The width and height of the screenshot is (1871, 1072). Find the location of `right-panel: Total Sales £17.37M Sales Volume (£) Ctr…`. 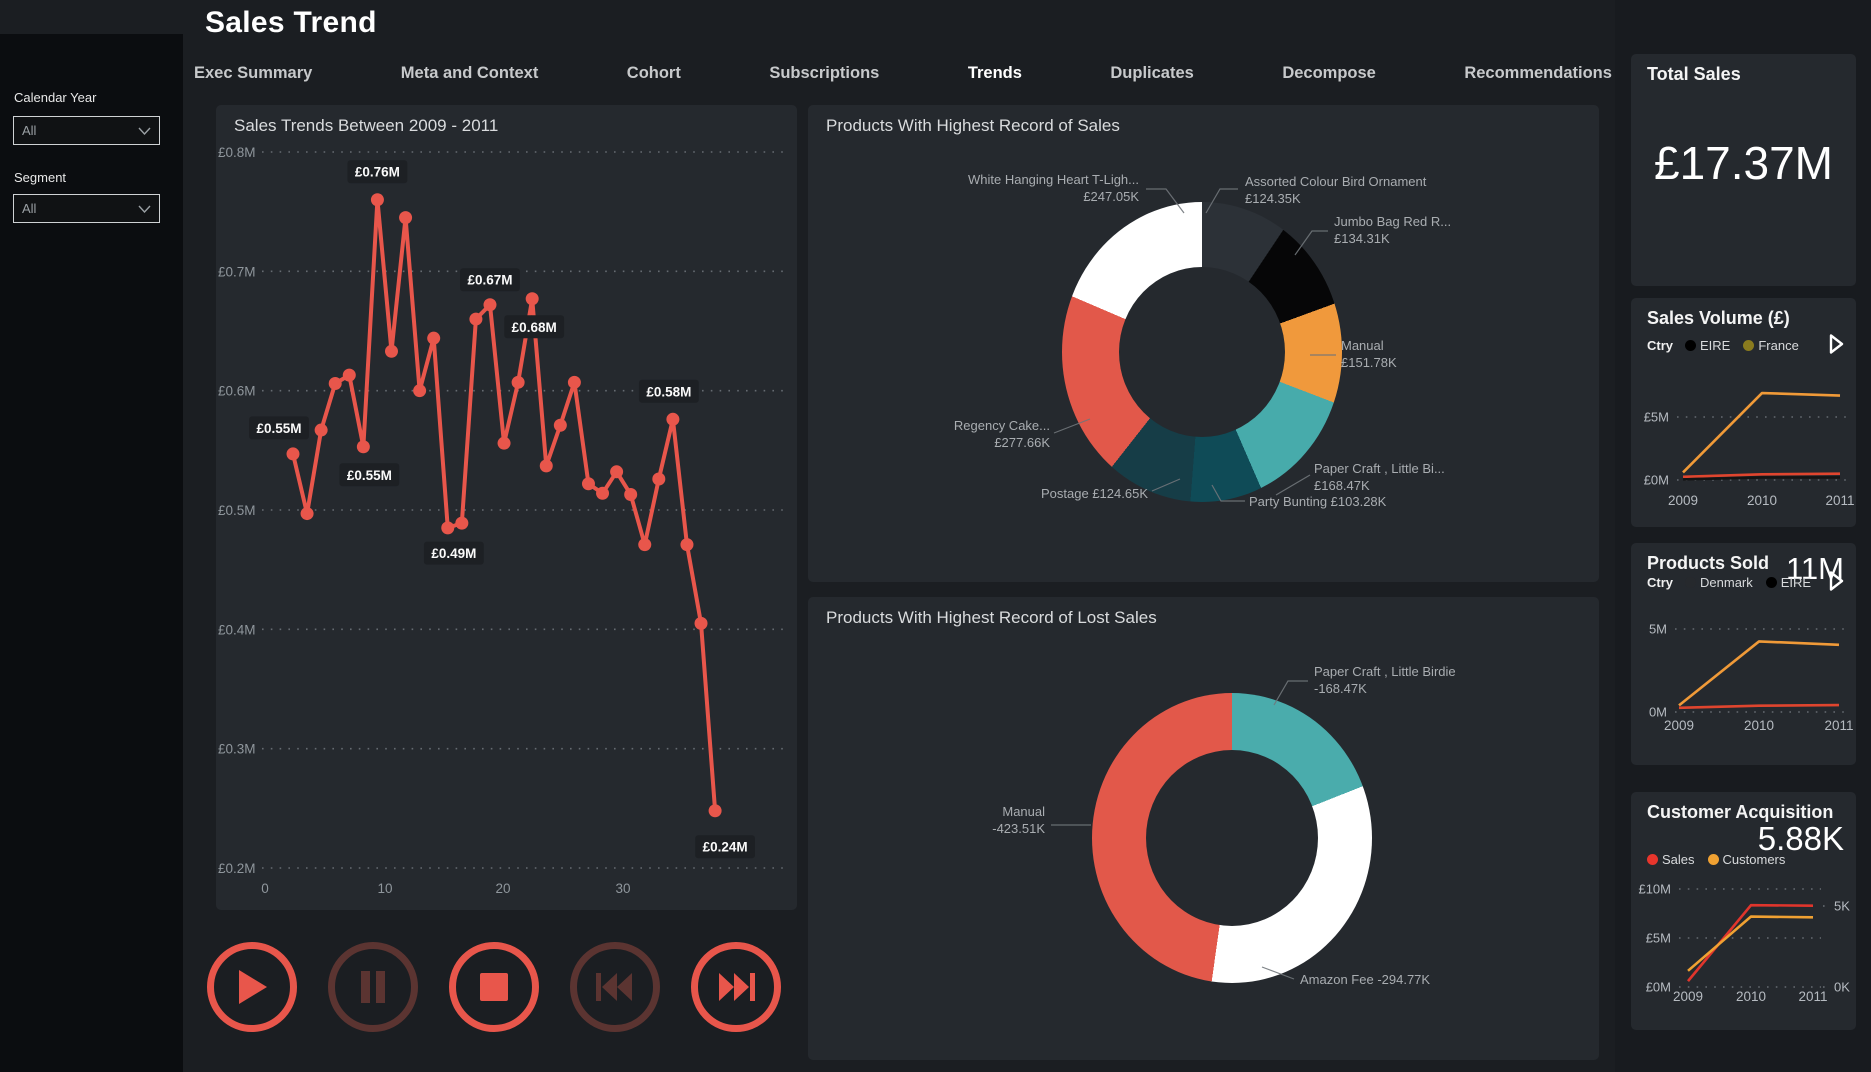

right-panel: Total Sales £17.37M Sales Volume (£) Ctr… is located at coordinates (1743, 536).